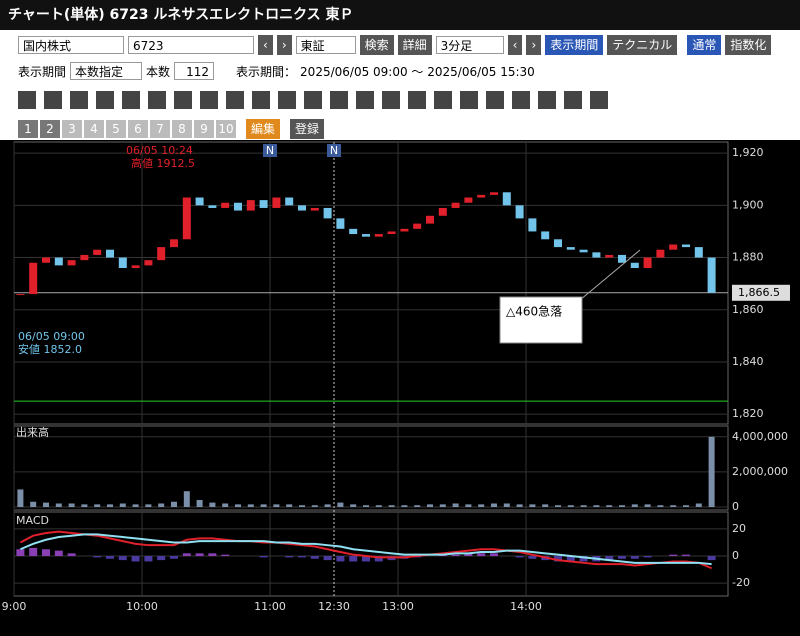  What do you see at coordinates (270, 150) in the screenshot?
I see `news-marker: N` at bounding box center [270, 150].